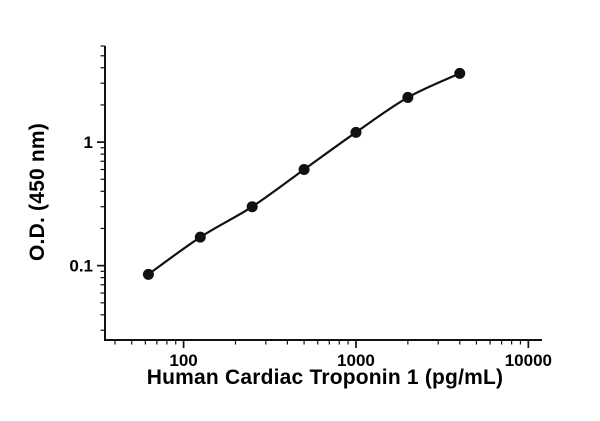 Image resolution: width=600 pixels, height=421 pixels. What do you see at coordinates (37, 192) in the screenshot?
I see `y-axis-title: O.D. (450 nm)` at bounding box center [37, 192].